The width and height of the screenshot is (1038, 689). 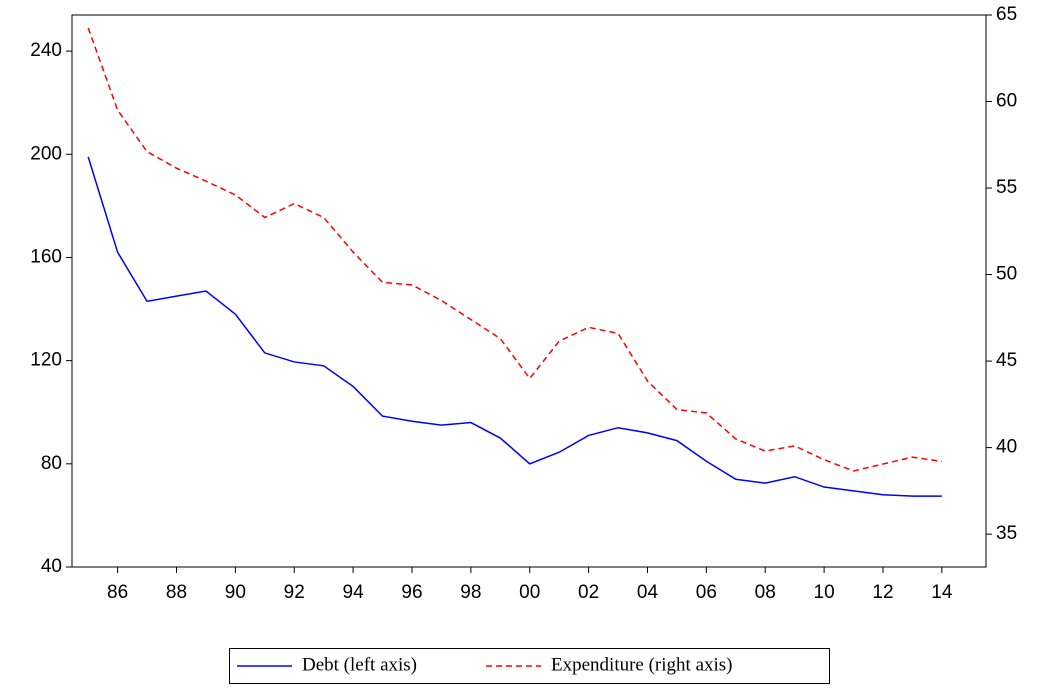 I want to click on x-tick-label: 04, so click(x=648, y=592).